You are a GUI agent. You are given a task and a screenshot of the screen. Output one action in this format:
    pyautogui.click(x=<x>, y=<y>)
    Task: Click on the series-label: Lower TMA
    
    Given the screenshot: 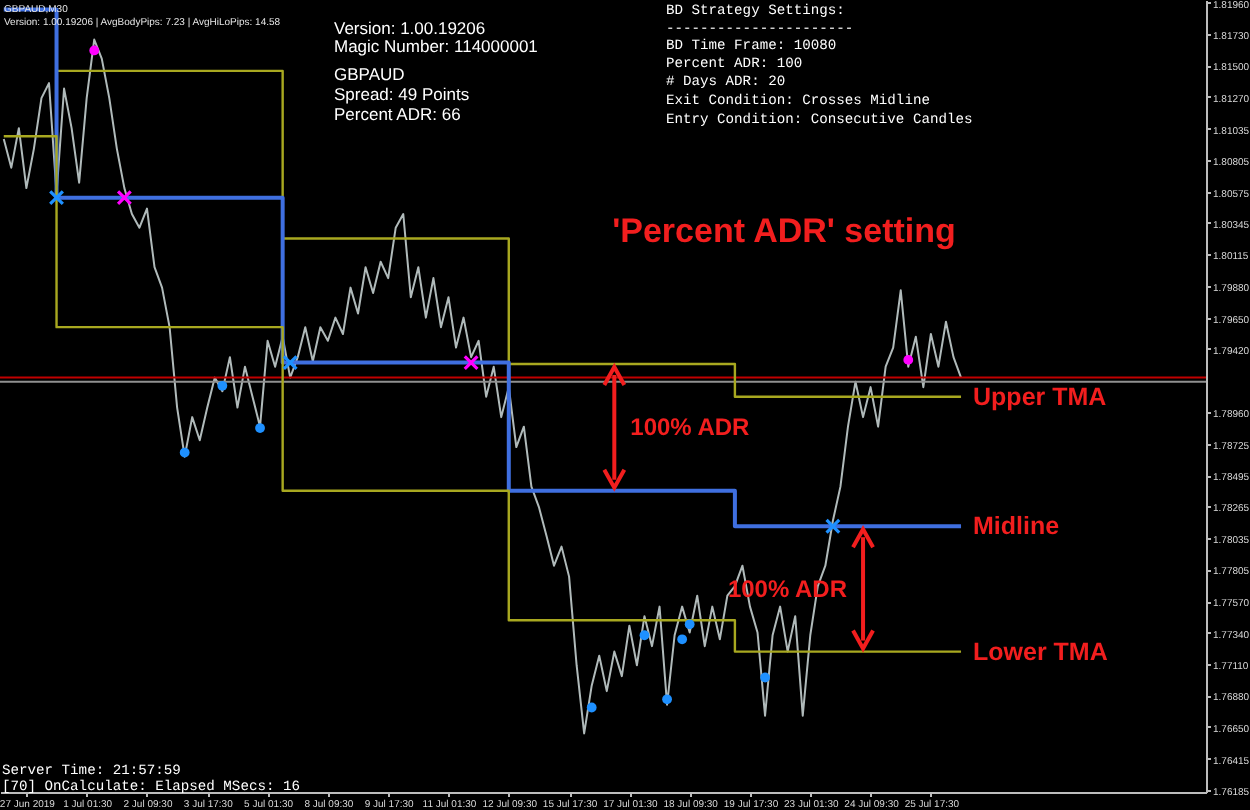 What is the action you would take?
    pyautogui.click(x=1040, y=651)
    